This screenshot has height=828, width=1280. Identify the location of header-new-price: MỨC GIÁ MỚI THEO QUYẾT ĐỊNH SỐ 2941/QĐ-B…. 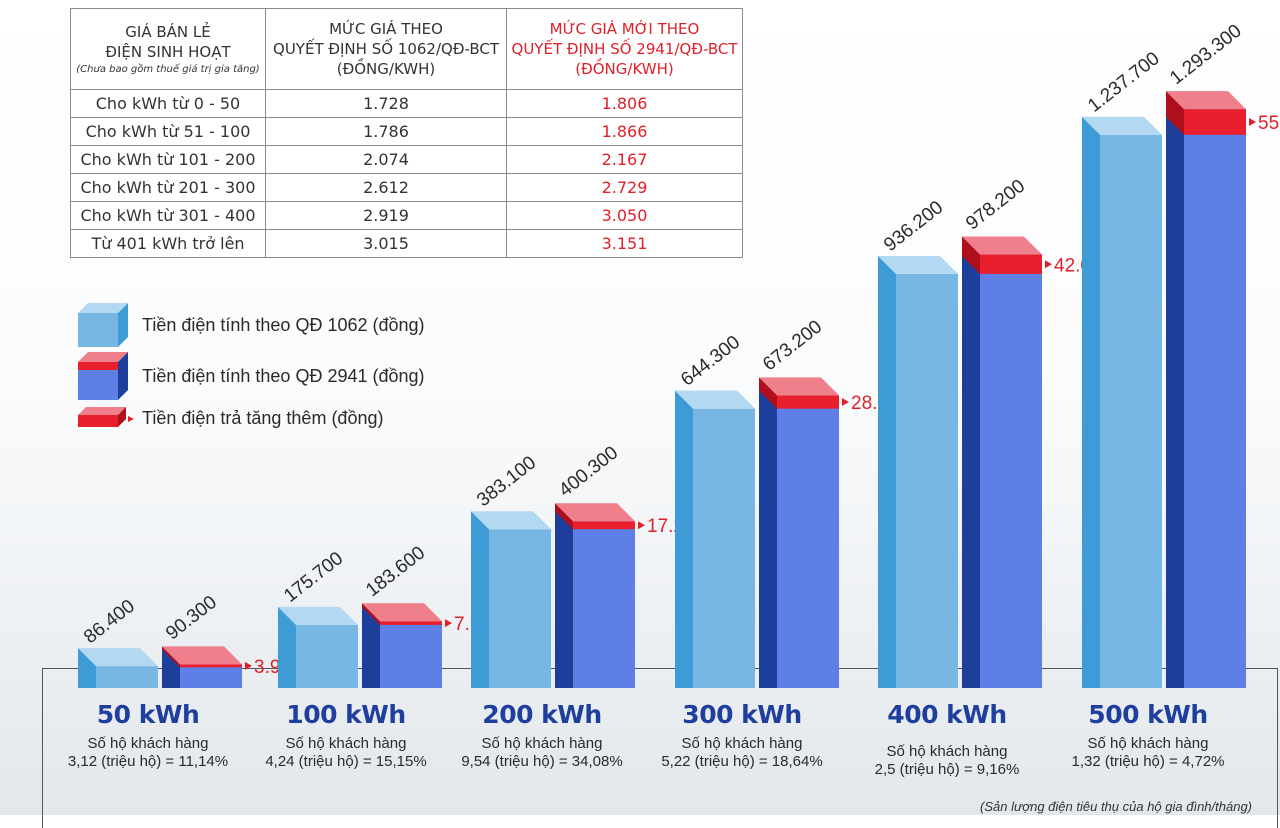
(624, 49).